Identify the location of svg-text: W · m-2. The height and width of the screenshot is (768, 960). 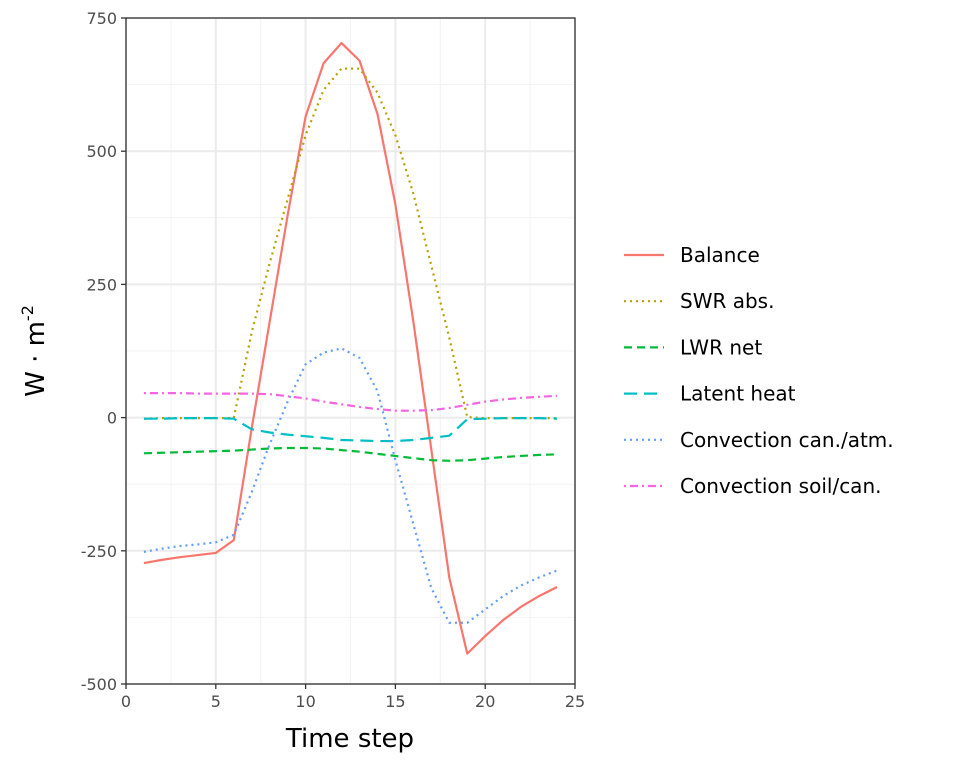
(34, 351).